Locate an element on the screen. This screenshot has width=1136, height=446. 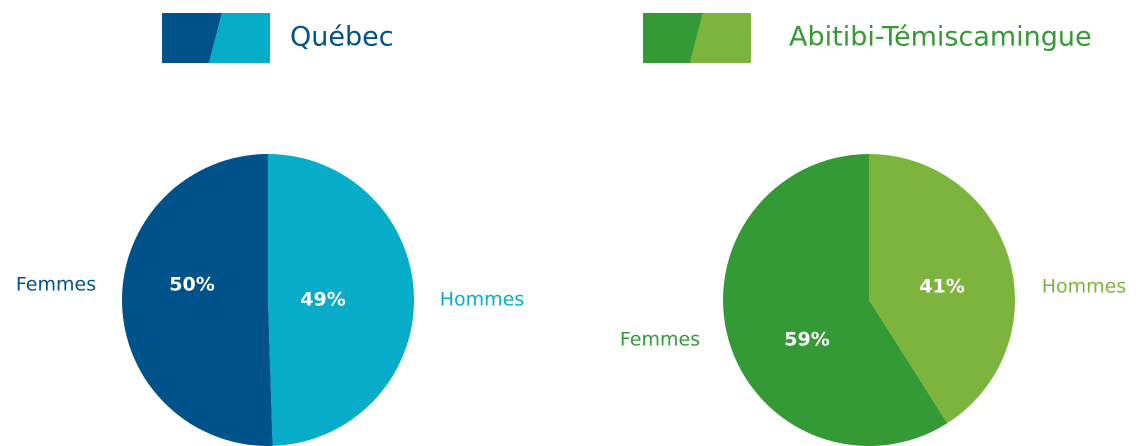
value-label: 50% is located at coordinates (191, 285).